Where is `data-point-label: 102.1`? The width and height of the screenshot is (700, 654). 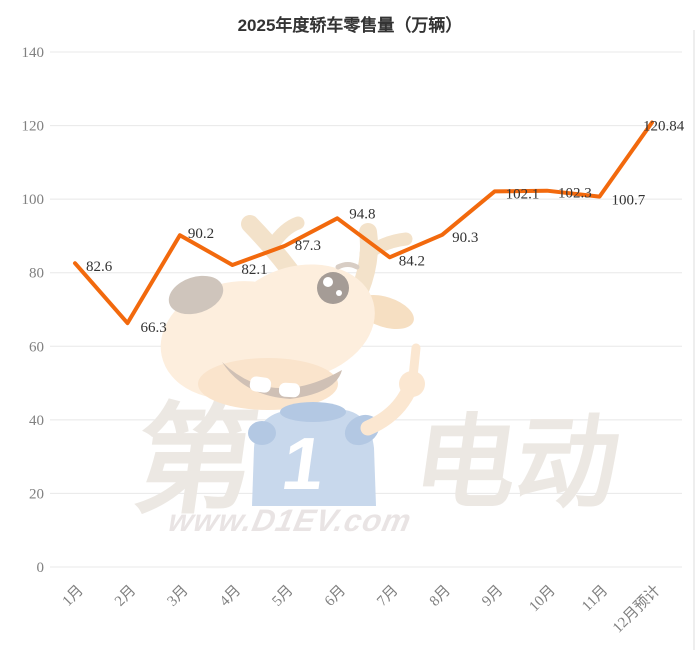
data-point-label: 102.1 is located at coordinates (523, 194).